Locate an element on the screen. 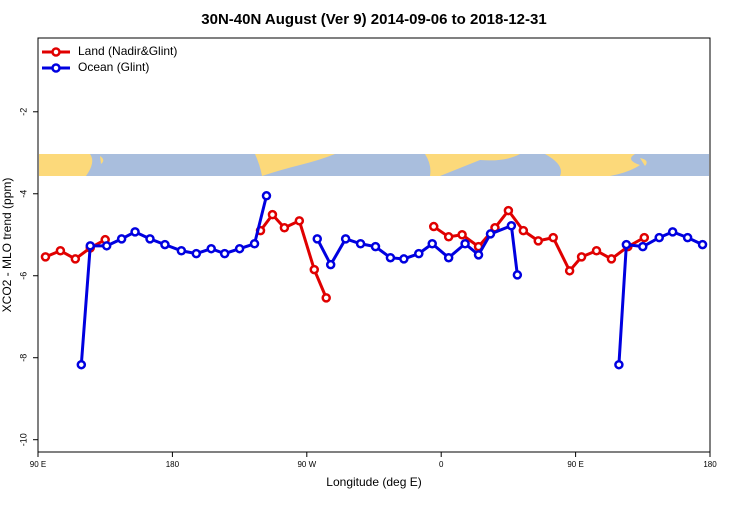 The height and width of the screenshot is (505, 750). map-band is located at coordinates (374, 165).